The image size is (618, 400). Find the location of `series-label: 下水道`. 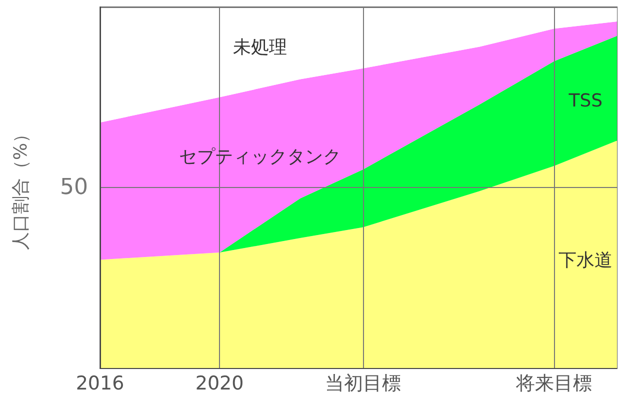

series-label: 下水道 is located at coordinates (585, 261).